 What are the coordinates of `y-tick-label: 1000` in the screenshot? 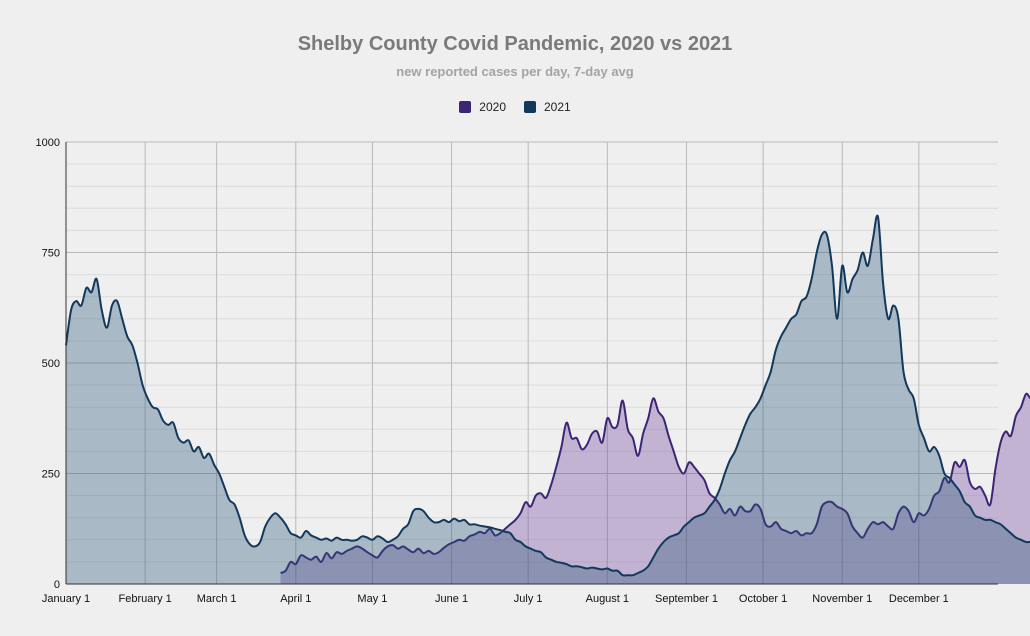 It's located at (48, 143).